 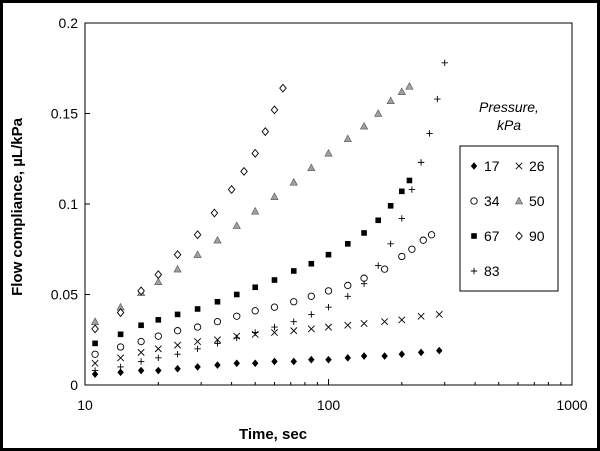 I want to click on y-tick-label: 0.1, so click(x=69, y=204).